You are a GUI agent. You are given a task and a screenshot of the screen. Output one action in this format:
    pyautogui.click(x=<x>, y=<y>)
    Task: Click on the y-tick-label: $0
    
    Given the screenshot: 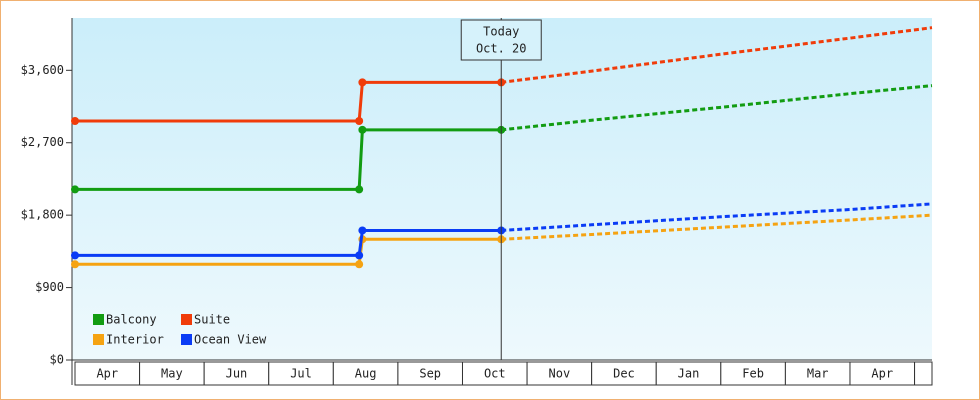 What is the action you would take?
    pyautogui.click(x=57, y=360)
    